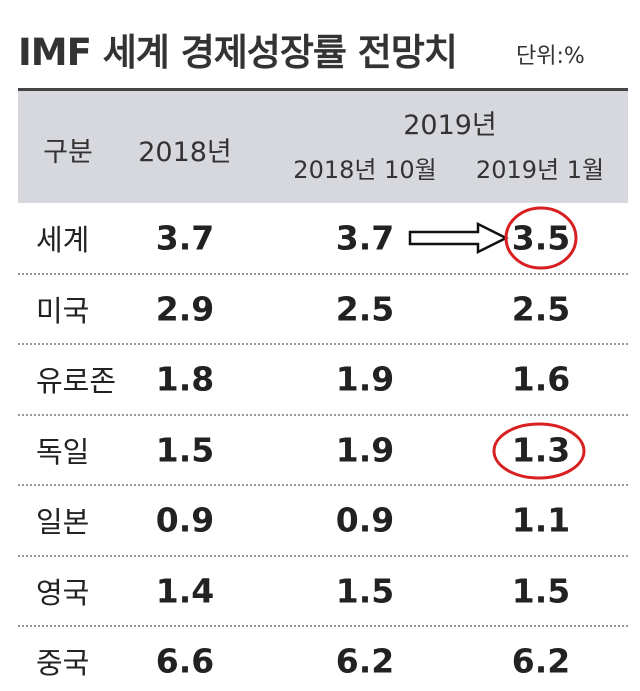 The height and width of the screenshot is (691, 640). I want to click on column-header: 2019년 1월, so click(540, 170).